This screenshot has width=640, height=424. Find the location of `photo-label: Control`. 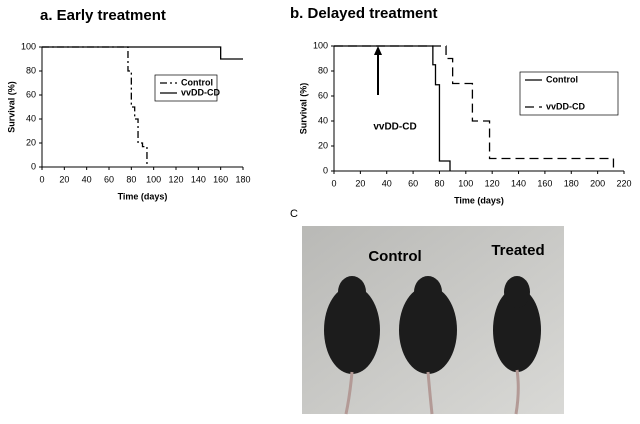

photo-label: Control is located at coordinates (394, 256).